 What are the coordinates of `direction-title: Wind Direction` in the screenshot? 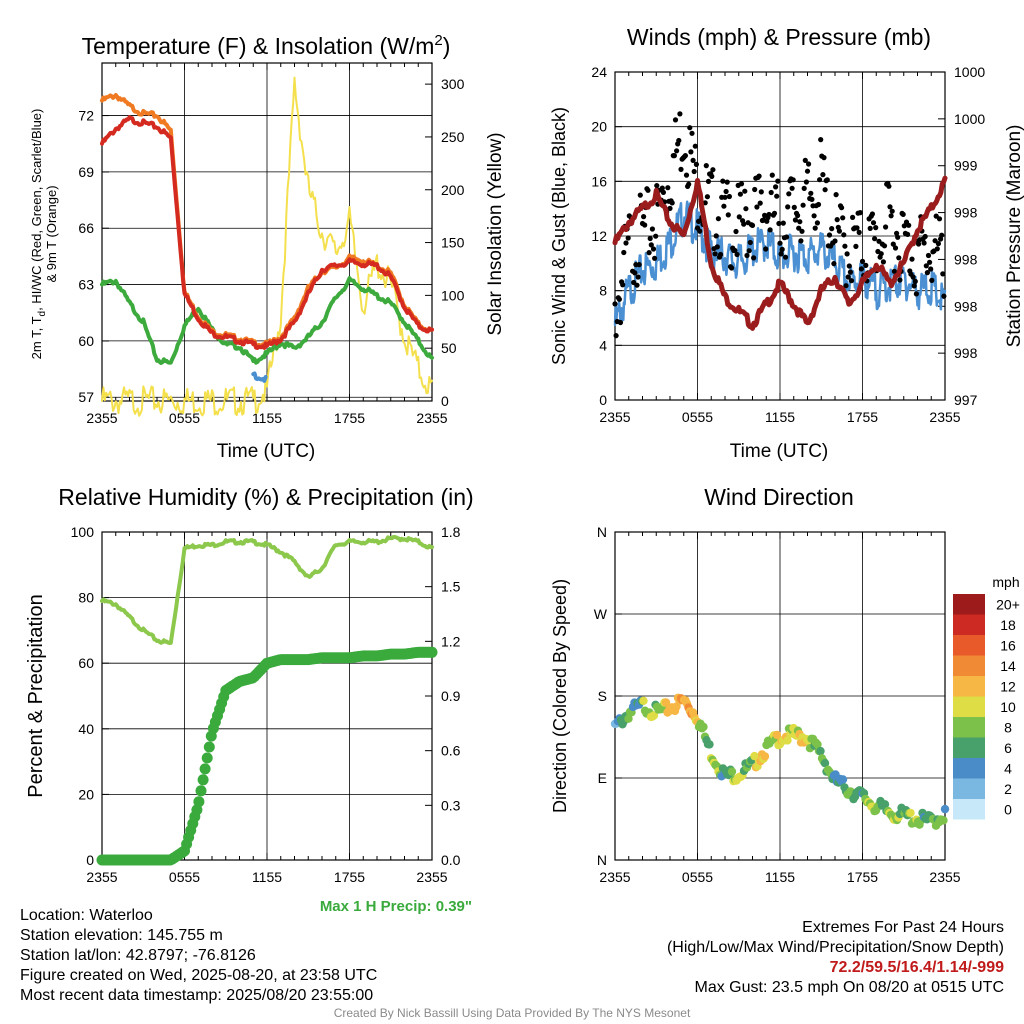 It's located at (779, 497).